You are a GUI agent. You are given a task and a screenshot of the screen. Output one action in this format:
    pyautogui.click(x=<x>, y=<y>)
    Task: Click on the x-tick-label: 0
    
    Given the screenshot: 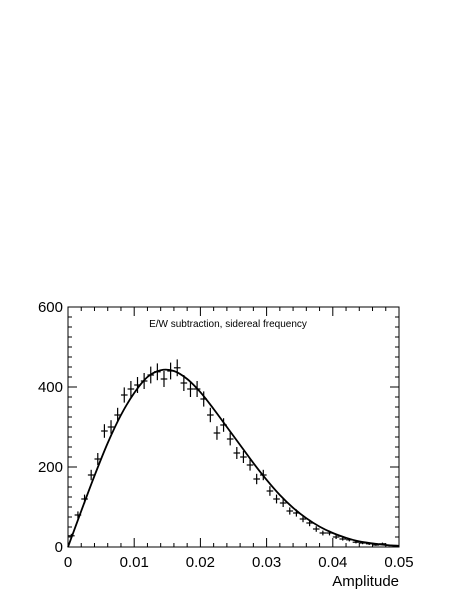 What is the action you would take?
    pyautogui.click(x=68, y=562)
    